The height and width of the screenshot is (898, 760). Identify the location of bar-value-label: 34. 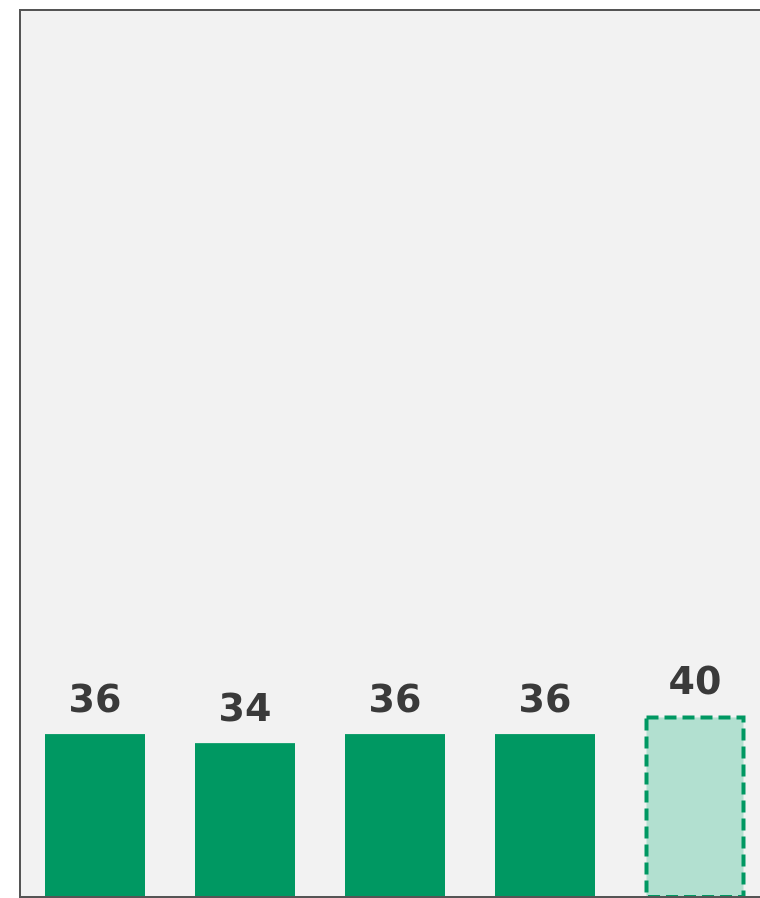
(245, 708).